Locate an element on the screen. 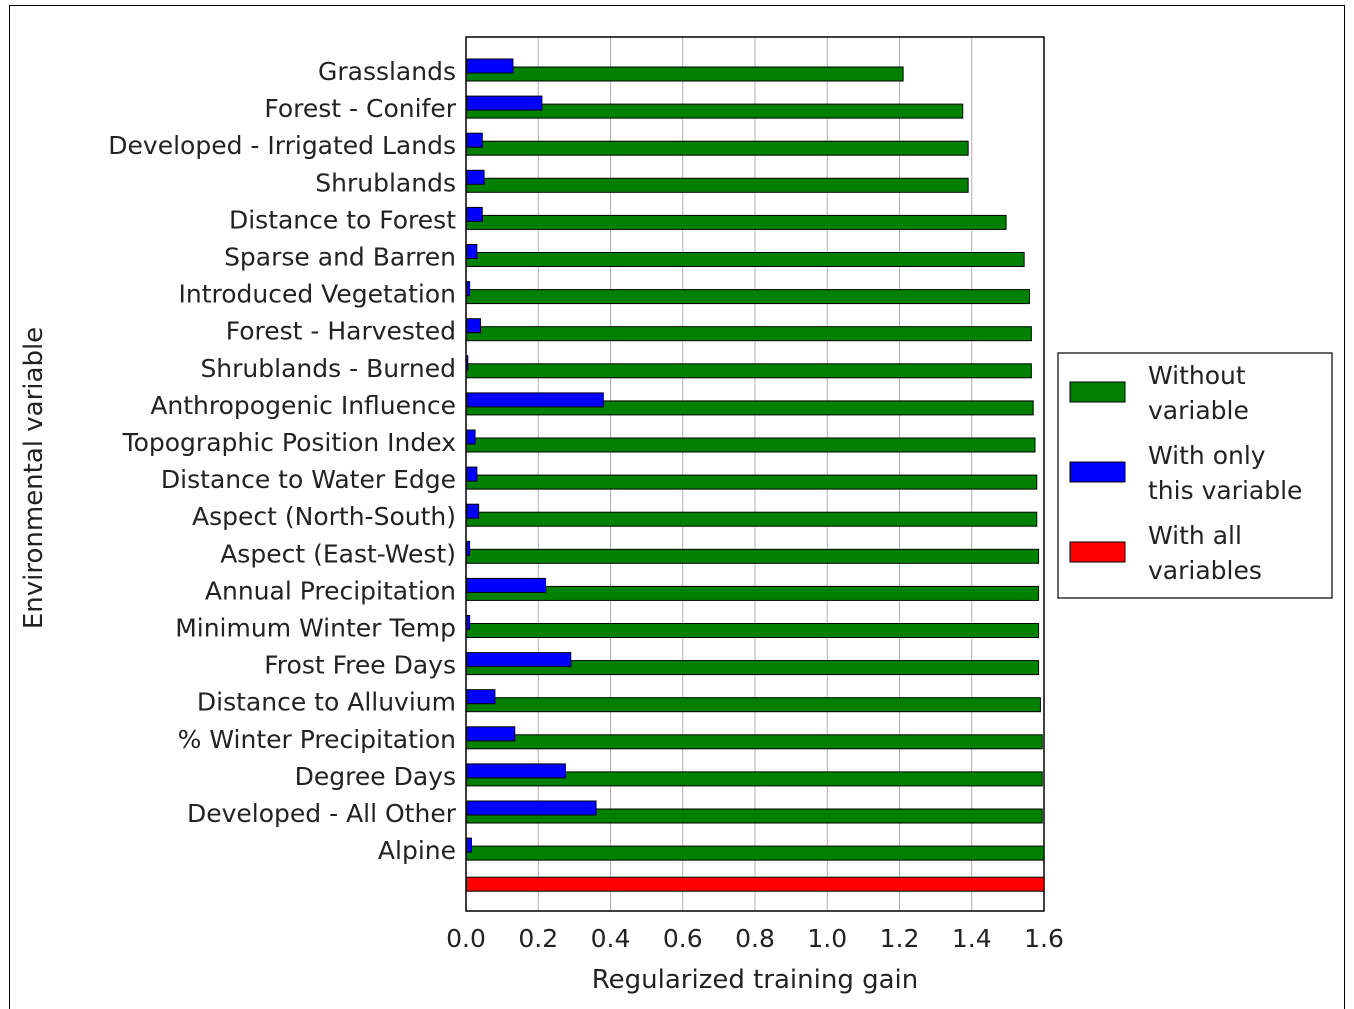  x-tick-label: 1.6 is located at coordinates (1044, 938).